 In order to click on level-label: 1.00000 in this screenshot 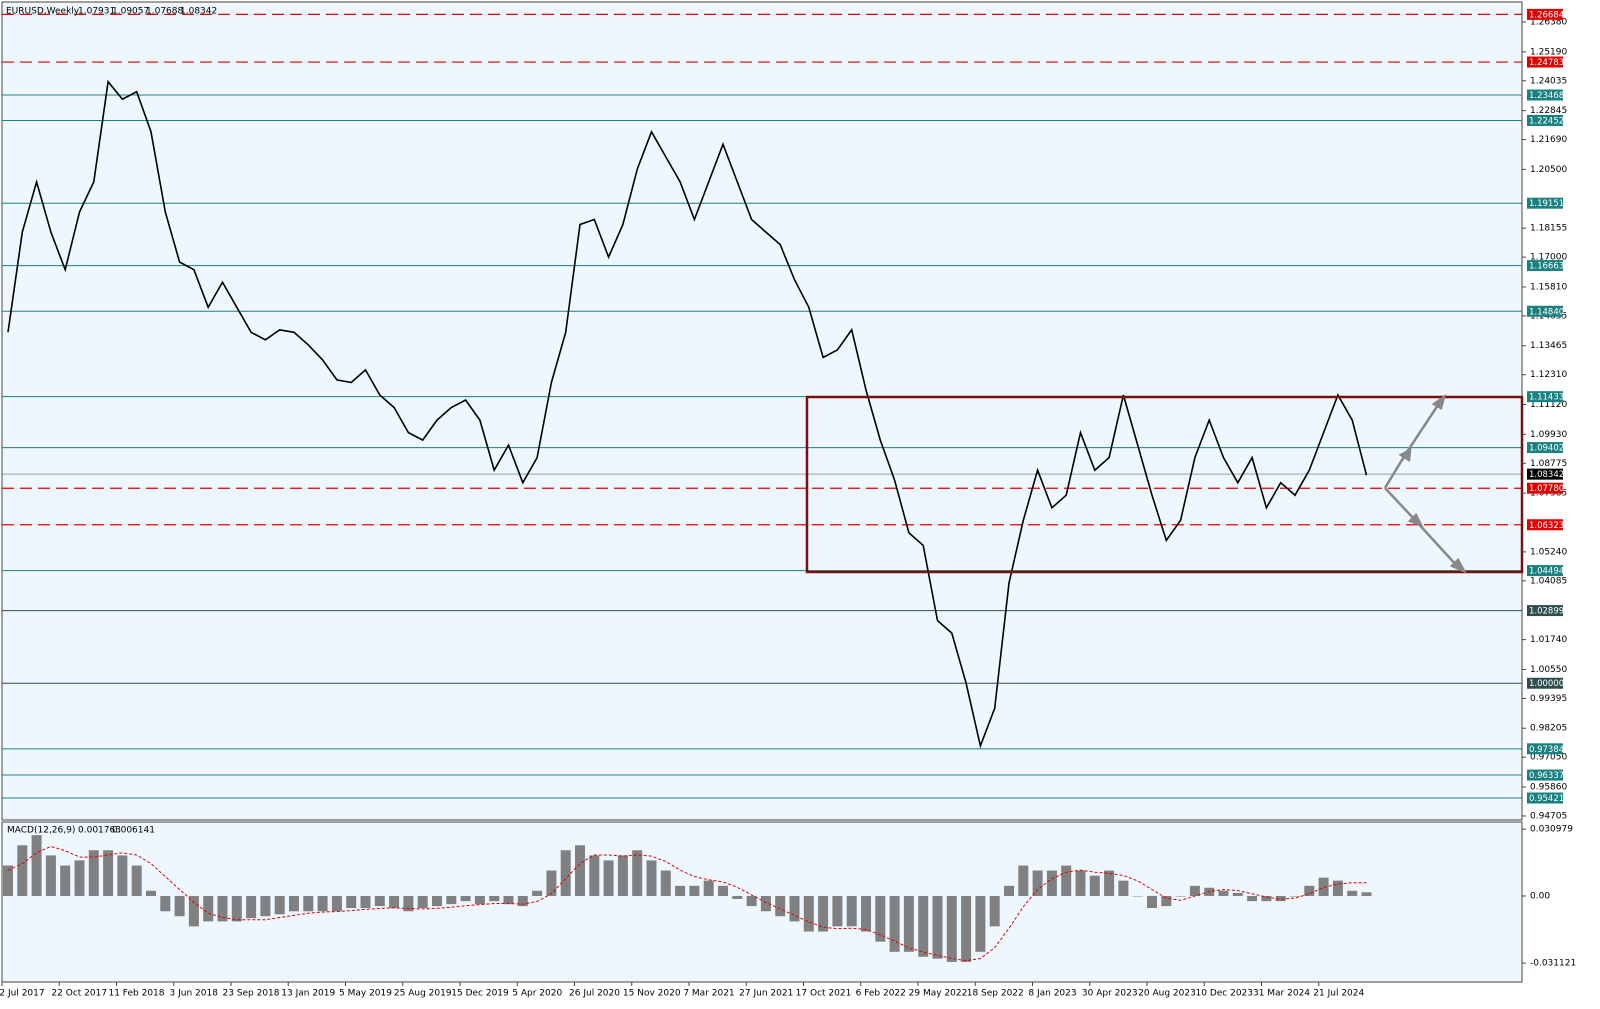, I will do `click(1546, 684)`.